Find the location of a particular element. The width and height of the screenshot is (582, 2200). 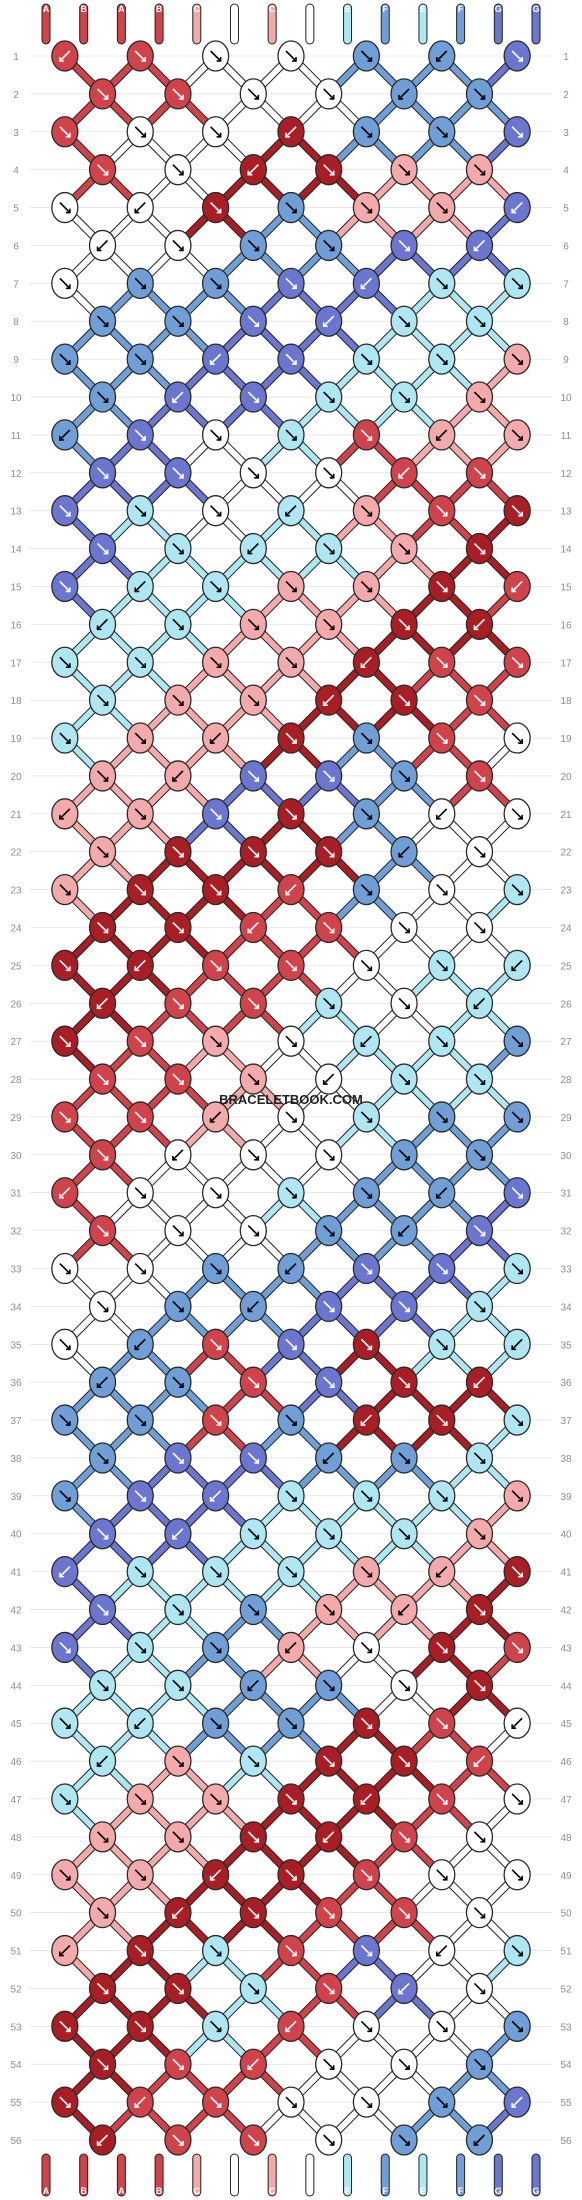

string-label-bottom: A is located at coordinates (46, 2191).